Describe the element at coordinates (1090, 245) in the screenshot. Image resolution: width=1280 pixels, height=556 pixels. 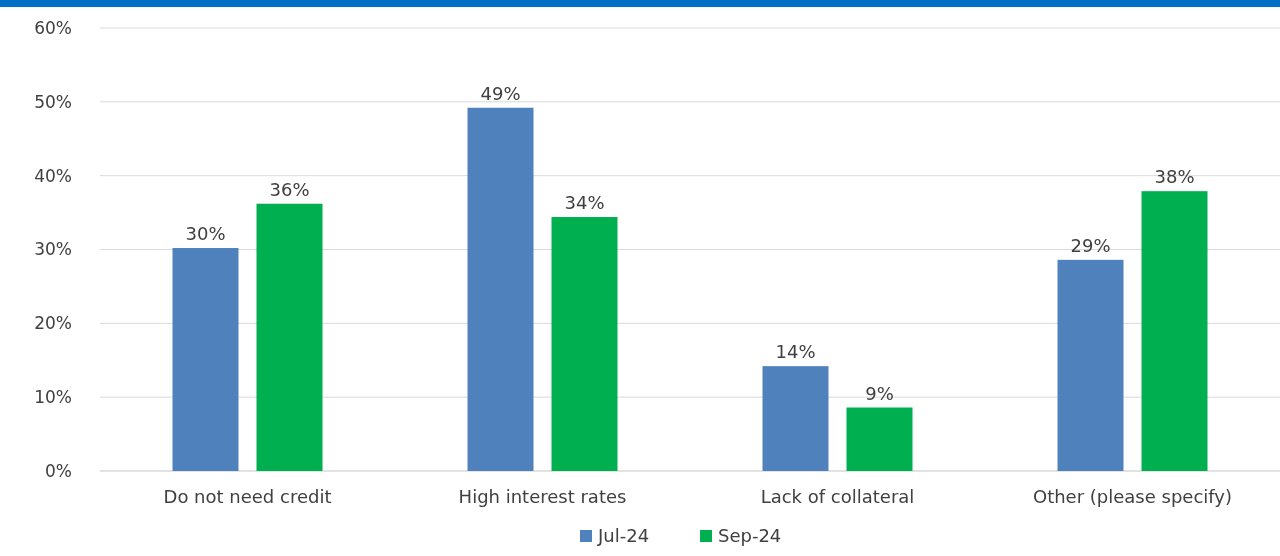
I see `data-label: 29%` at that location.